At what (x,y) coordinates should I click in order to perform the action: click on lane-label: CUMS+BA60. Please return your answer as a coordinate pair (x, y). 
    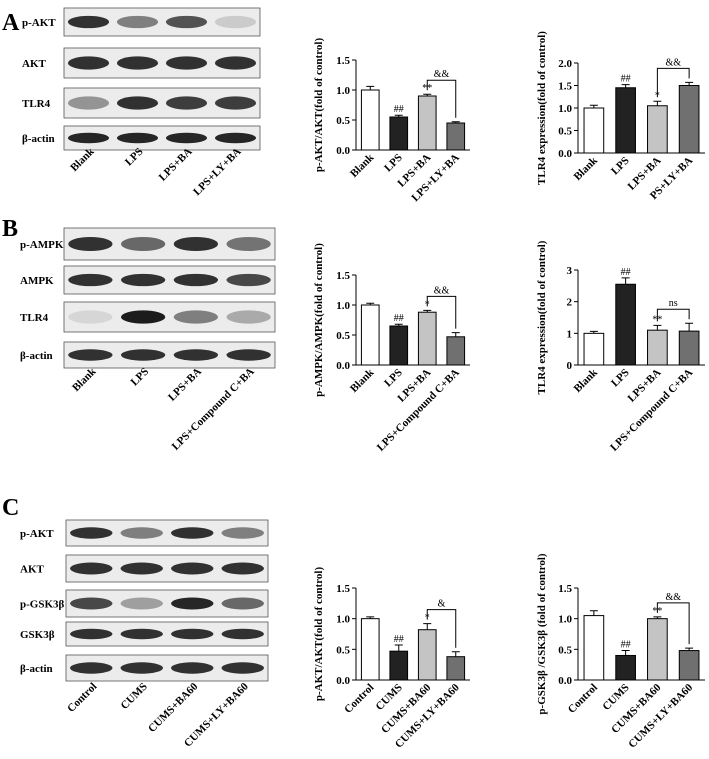
    Looking at the image, I should click on (173, 707).